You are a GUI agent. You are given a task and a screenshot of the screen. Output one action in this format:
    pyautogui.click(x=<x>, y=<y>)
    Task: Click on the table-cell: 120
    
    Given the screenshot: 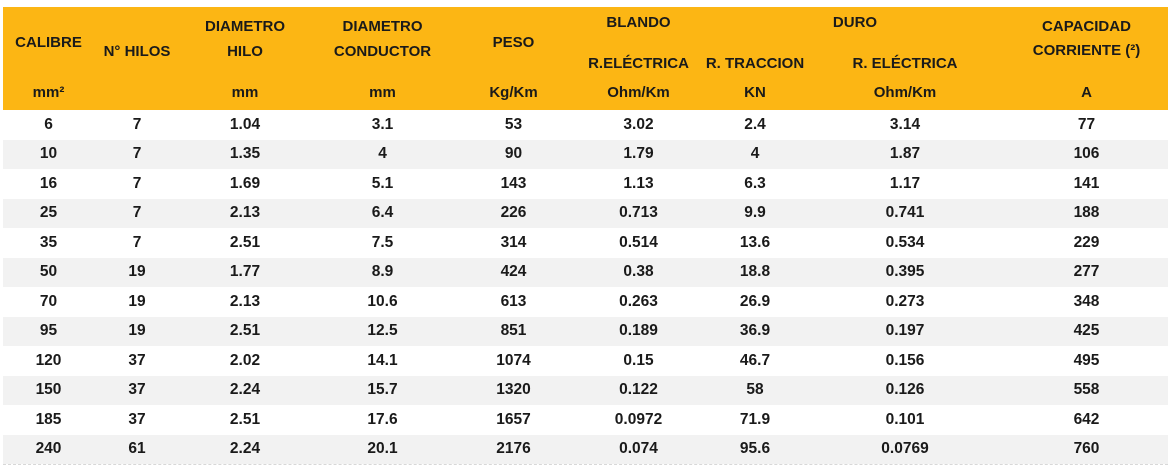 What is the action you would take?
    pyautogui.click(x=48, y=360)
    